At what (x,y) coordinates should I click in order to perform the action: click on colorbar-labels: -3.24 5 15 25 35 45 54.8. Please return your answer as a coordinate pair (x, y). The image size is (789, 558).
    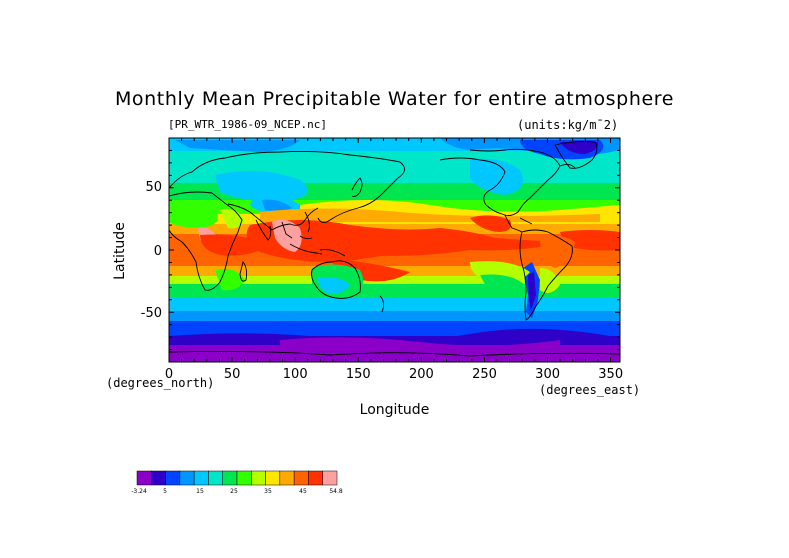
    Looking at the image, I should click on (237, 491).